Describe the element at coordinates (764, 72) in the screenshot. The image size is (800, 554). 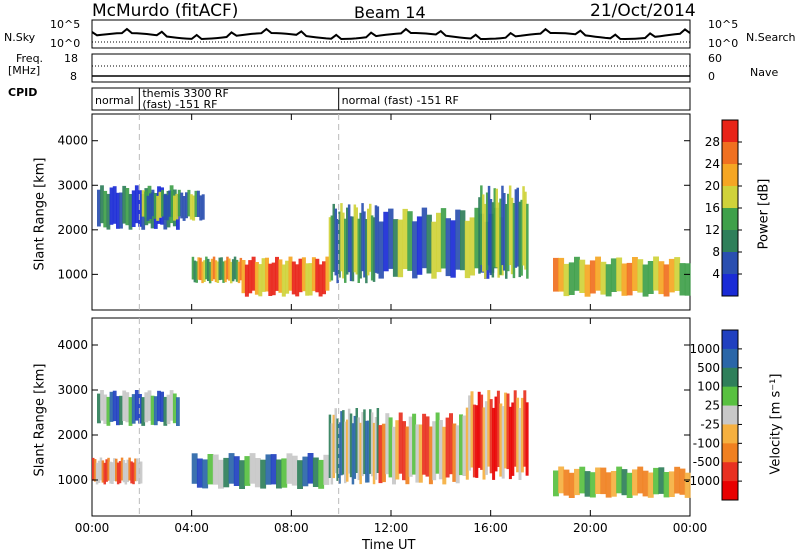
I see `nave-label: Nave` at that location.